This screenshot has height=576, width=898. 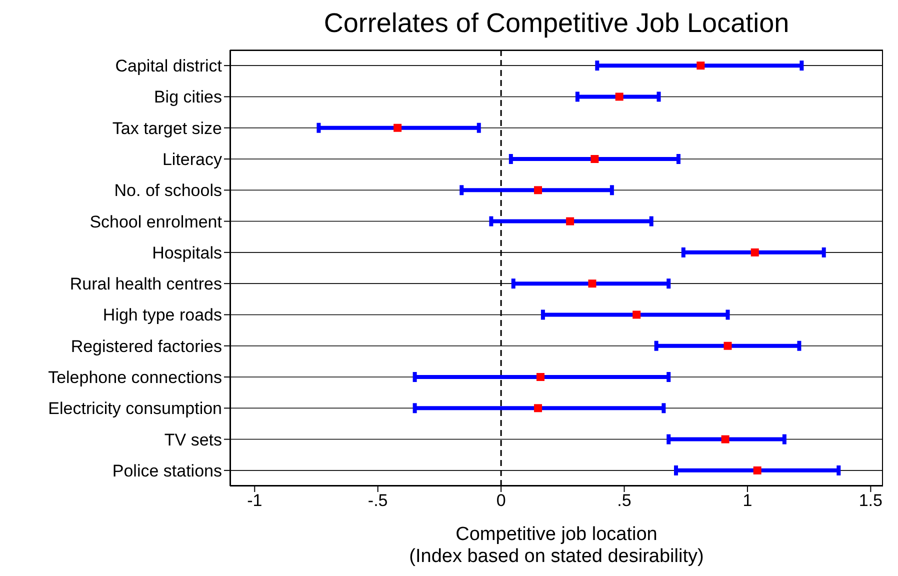 What do you see at coordinates (188, 97) in the screenshot?
I see `y-tick-label: Big cities` at bounding box center [188, 97].